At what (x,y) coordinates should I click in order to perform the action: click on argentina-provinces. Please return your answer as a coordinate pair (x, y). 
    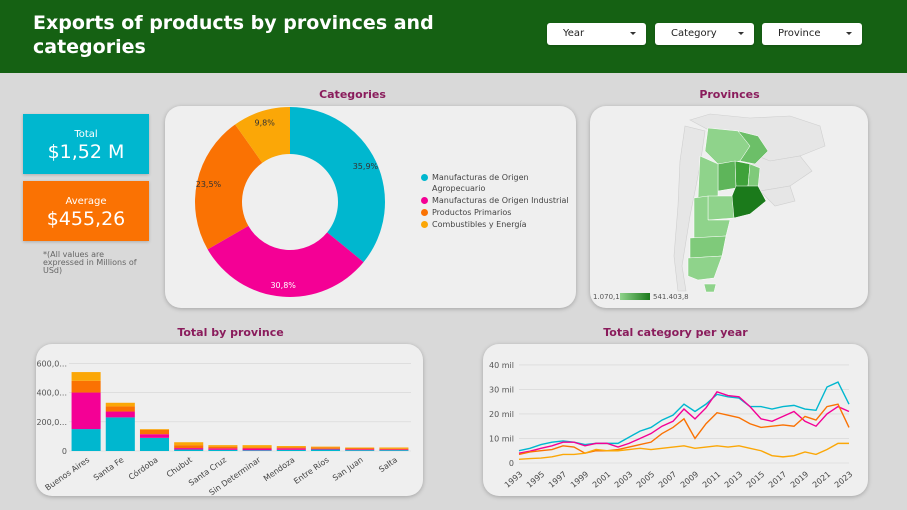
    Looking at the image, I should click on (728, 210).